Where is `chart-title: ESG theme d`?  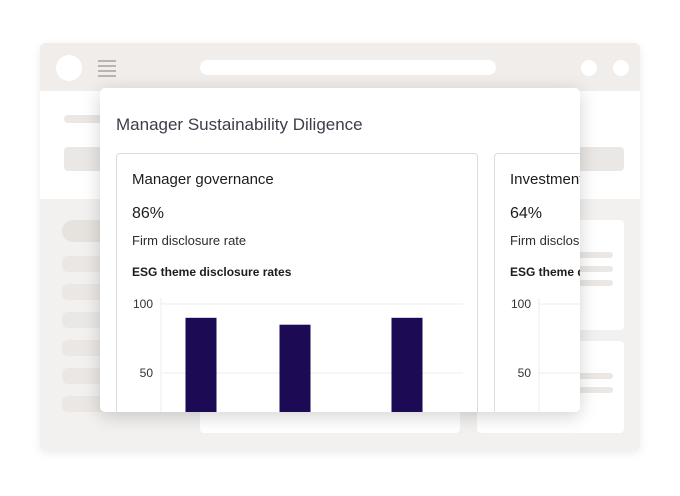 chart-title: ESG theme d is located at coordinates (545, 272).